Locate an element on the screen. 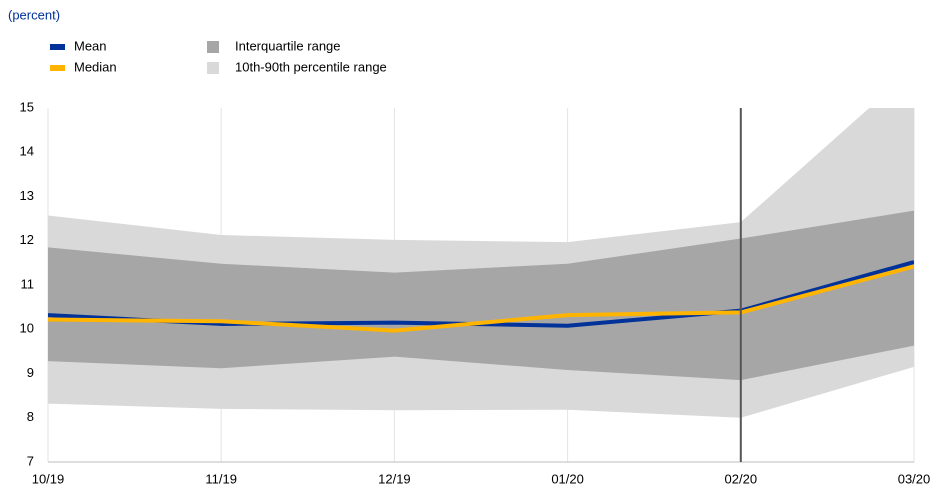 The height and width of the screenshot is (489, 936). x-tick-label: 03/20 is located at coordinates (914, 478).